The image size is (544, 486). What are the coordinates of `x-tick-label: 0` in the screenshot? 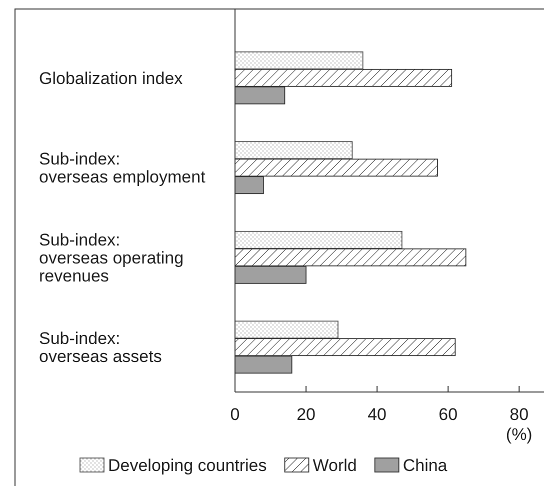 It's located at (235, 414).